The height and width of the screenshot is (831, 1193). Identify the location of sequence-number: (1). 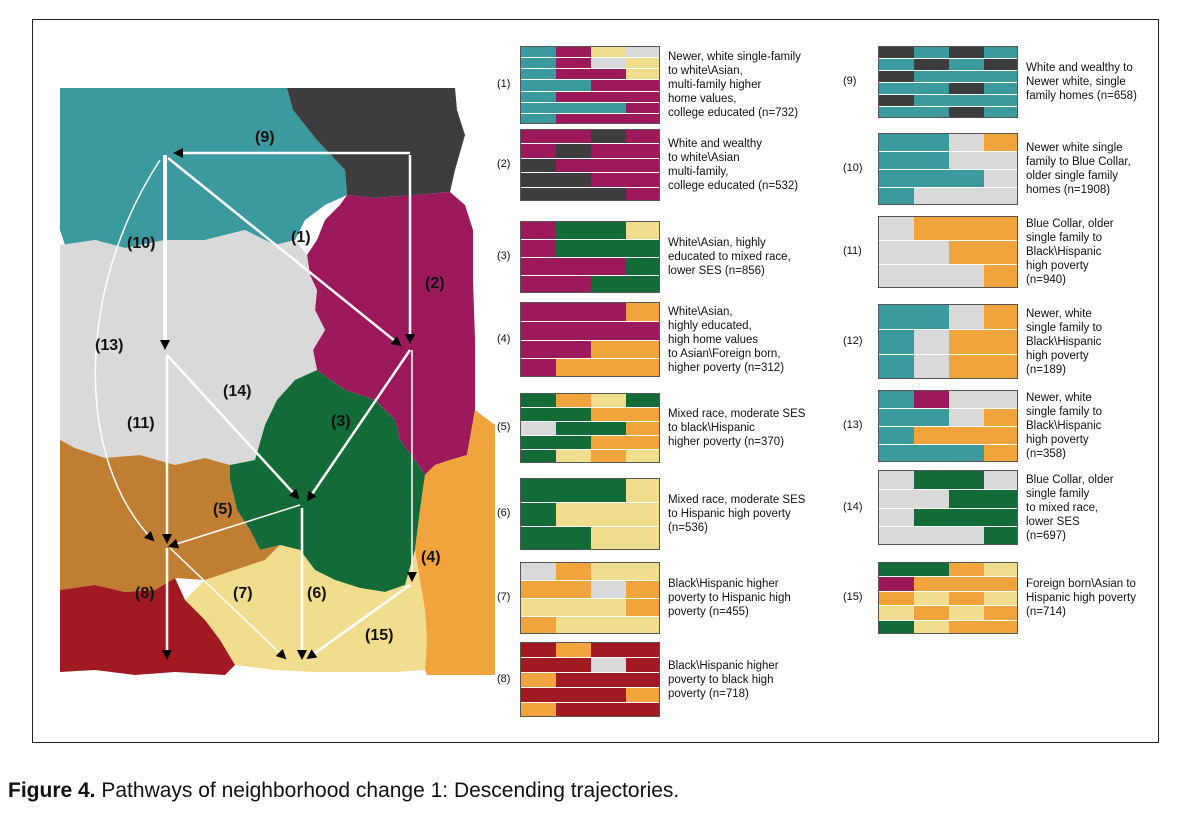
(504, 84).